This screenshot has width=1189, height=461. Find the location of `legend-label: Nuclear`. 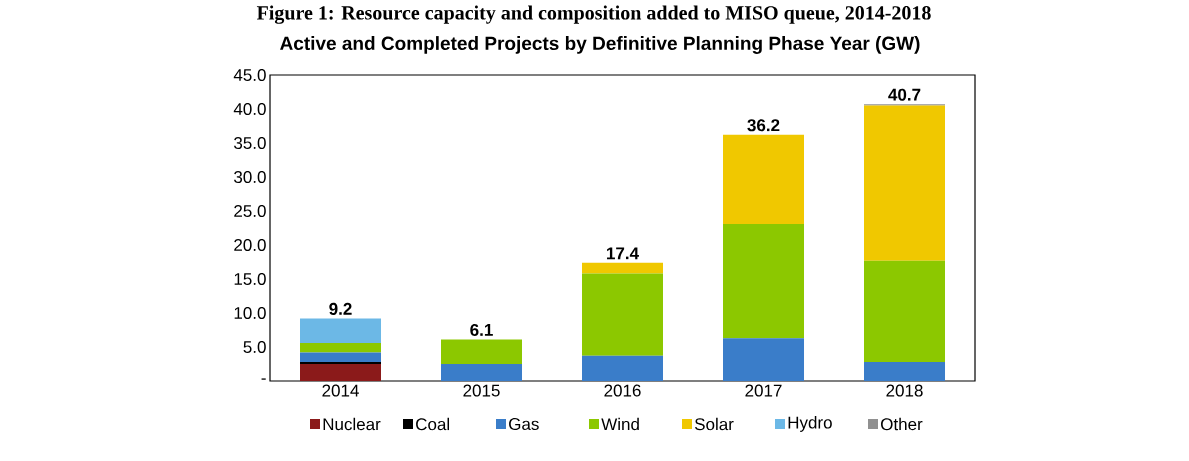

legend-label: Nuclear is located at coordinates (352, 424).